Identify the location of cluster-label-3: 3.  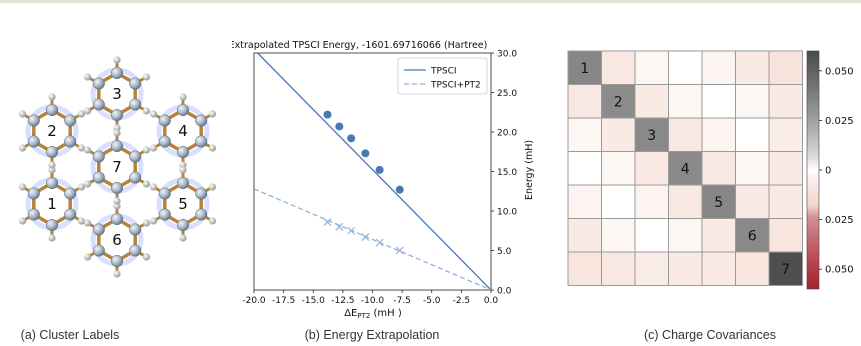
(117, 94).